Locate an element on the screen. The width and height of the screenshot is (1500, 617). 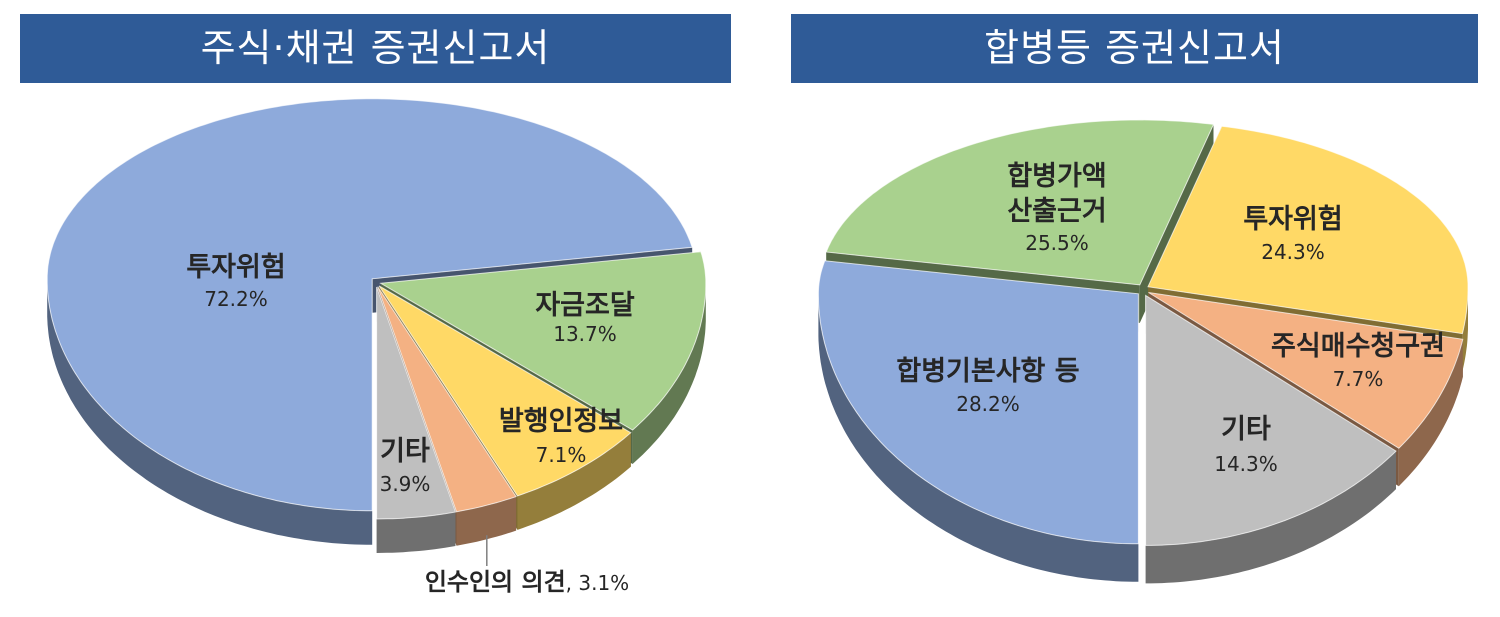
slice-value-label: 13.7% is located at coordinates (585, 334).